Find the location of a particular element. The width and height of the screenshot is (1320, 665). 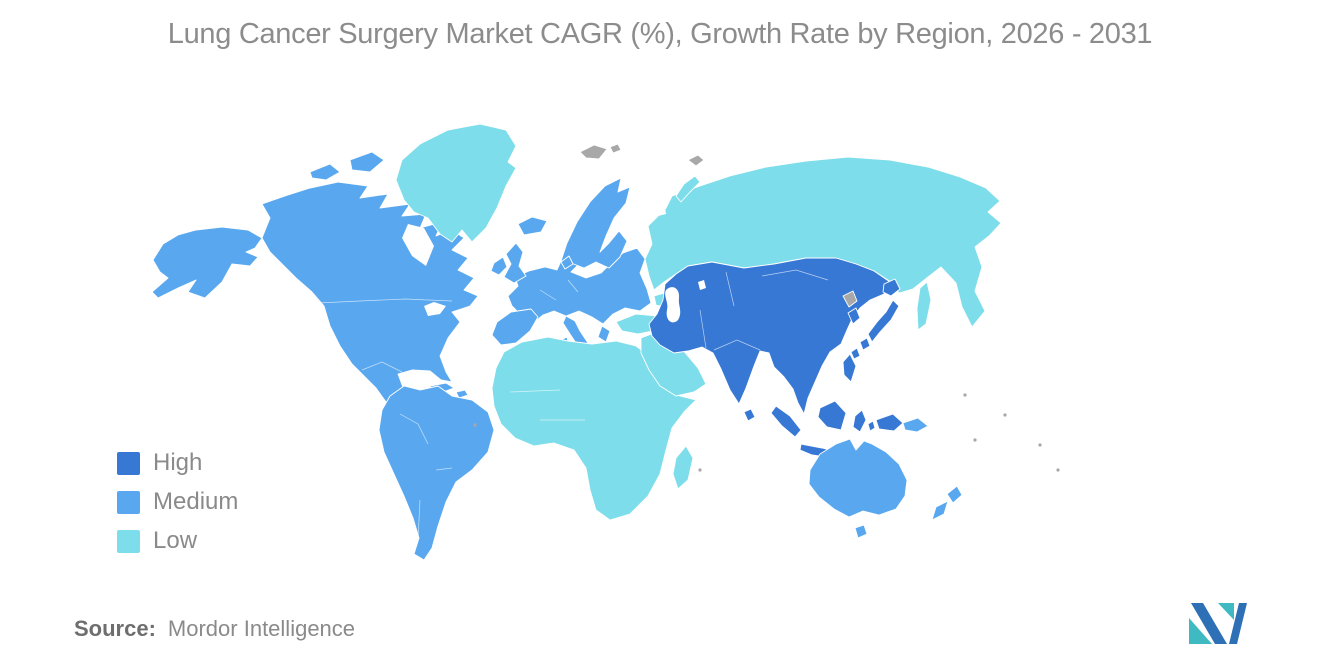

region-sri-lanka is located at coordinates (749, 415).